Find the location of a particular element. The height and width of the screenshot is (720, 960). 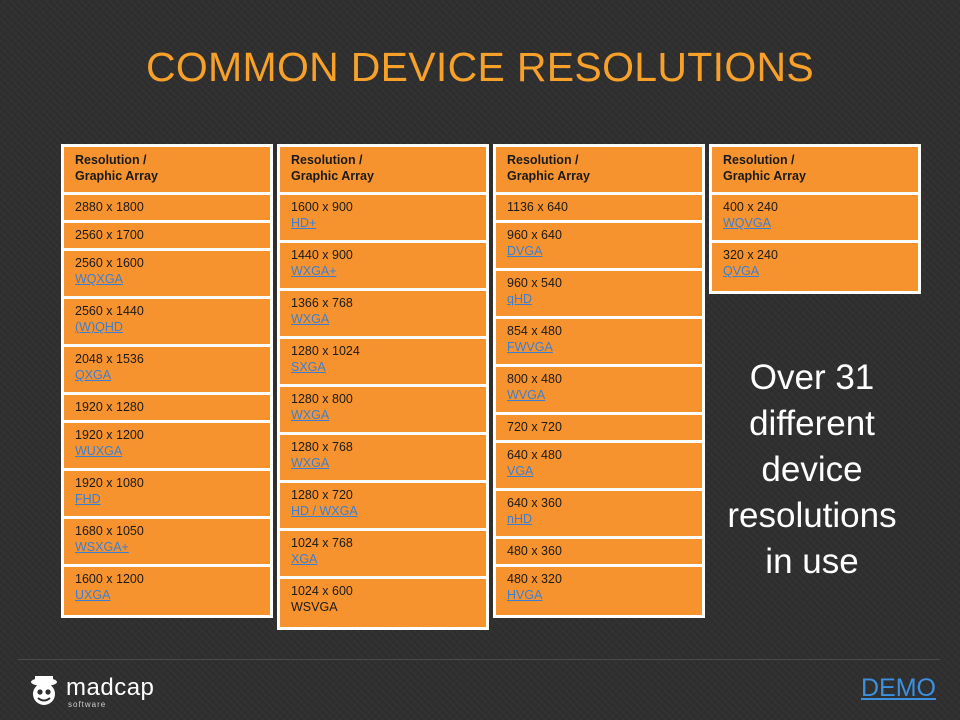

resolution-row: 1920 x 1200 WUXGA is located at coordinates (167, 447).